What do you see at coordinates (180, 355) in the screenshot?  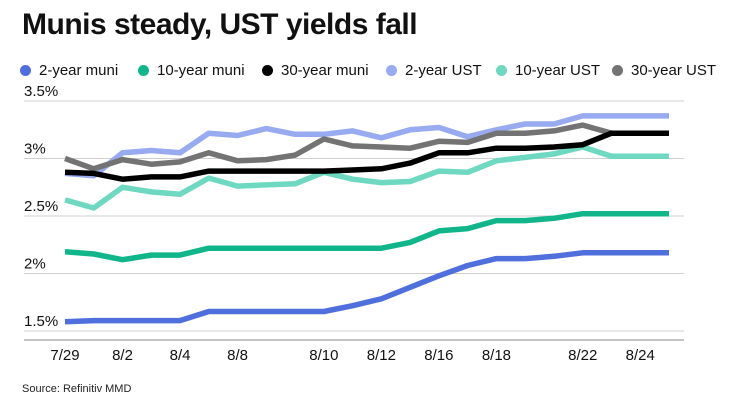 I see `x-tick-label: 8/4` at bounding box center [180, 355].